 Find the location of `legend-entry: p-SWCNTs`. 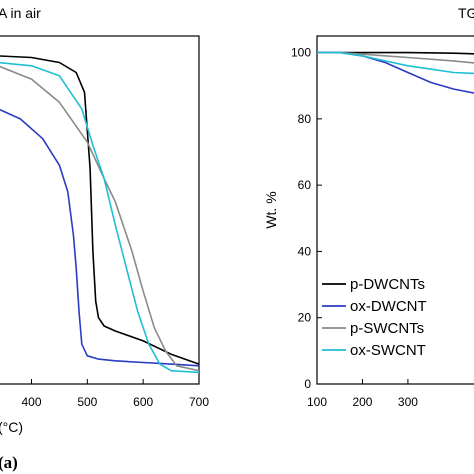

legend-entry: p-SWCNTs is located at coordinates (387, 328).